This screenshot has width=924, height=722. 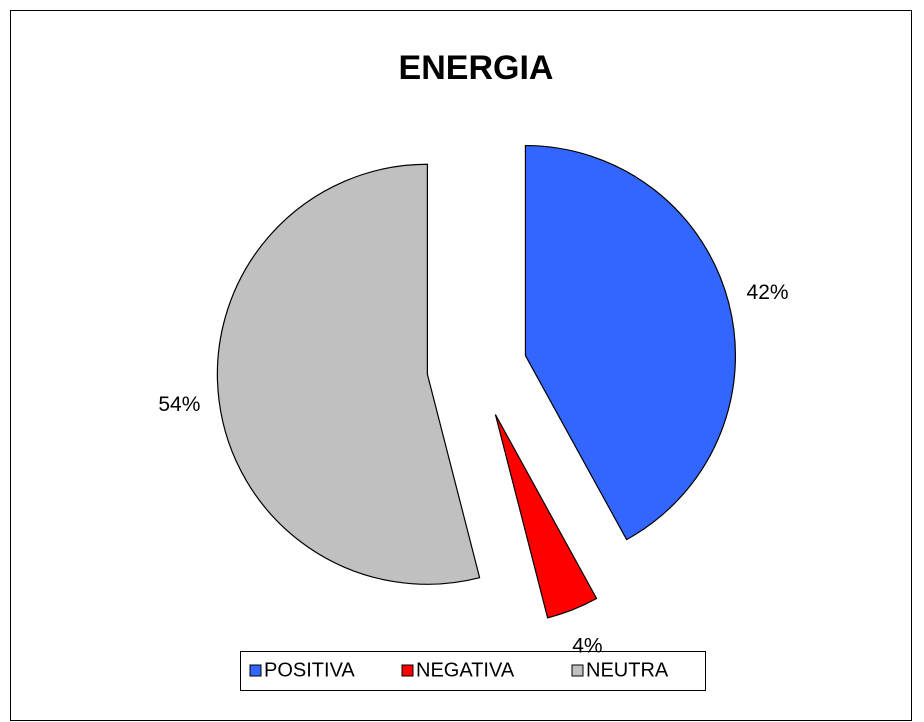 What do you see at coordinates (627, 670) in the screenshot?
I see `legend-label: NEUTRA` at bounding box center [627, 670].